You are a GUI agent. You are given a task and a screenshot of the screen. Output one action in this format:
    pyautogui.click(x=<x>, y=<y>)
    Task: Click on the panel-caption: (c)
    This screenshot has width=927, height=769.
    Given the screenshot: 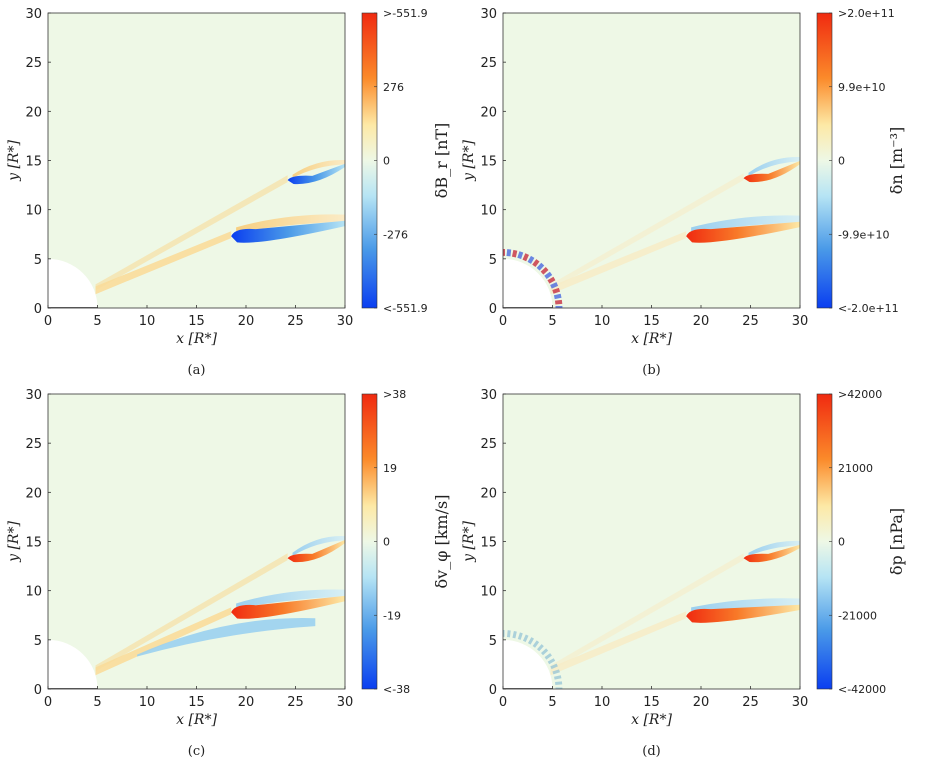 What is the action you would take?
    pyautogui.click(x=196, y=751)
    